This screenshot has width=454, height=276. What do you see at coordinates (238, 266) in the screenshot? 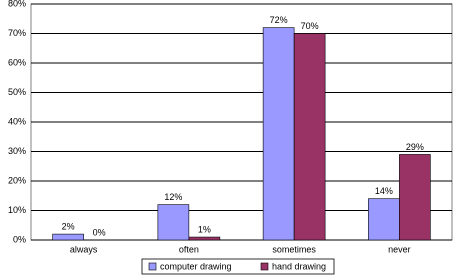
I see `legend` at bounding box center [238, 266].